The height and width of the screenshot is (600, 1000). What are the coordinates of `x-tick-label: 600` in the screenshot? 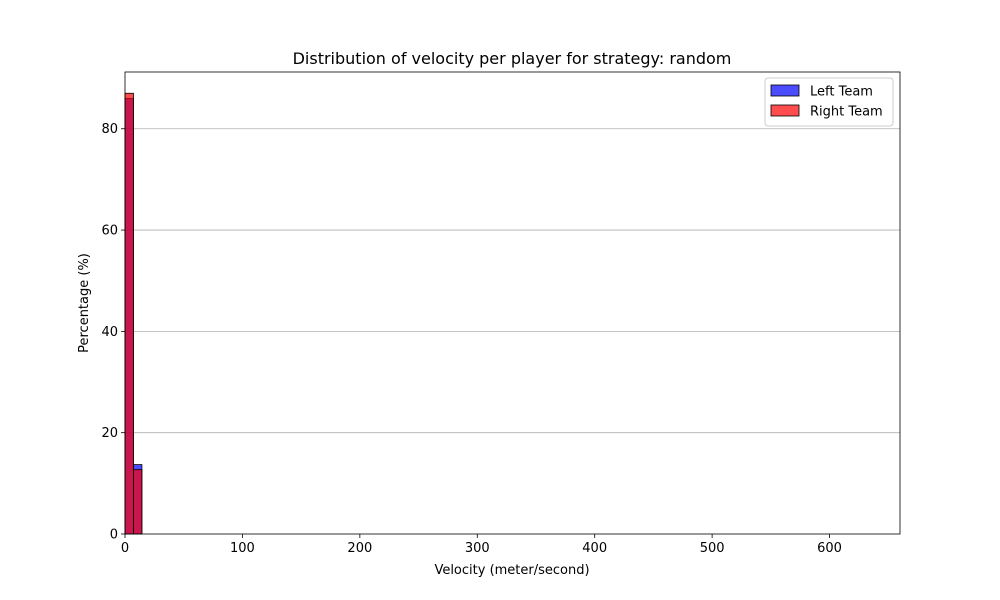 It's located at (829, 548).